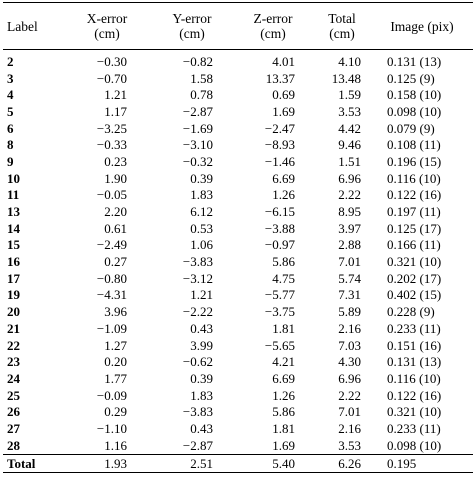 The width and height of the screenshot is (476, 498). Describe the element at coordinates (115, 378) in the screenshot. I see `cell-x-error: 1.77` at that location.